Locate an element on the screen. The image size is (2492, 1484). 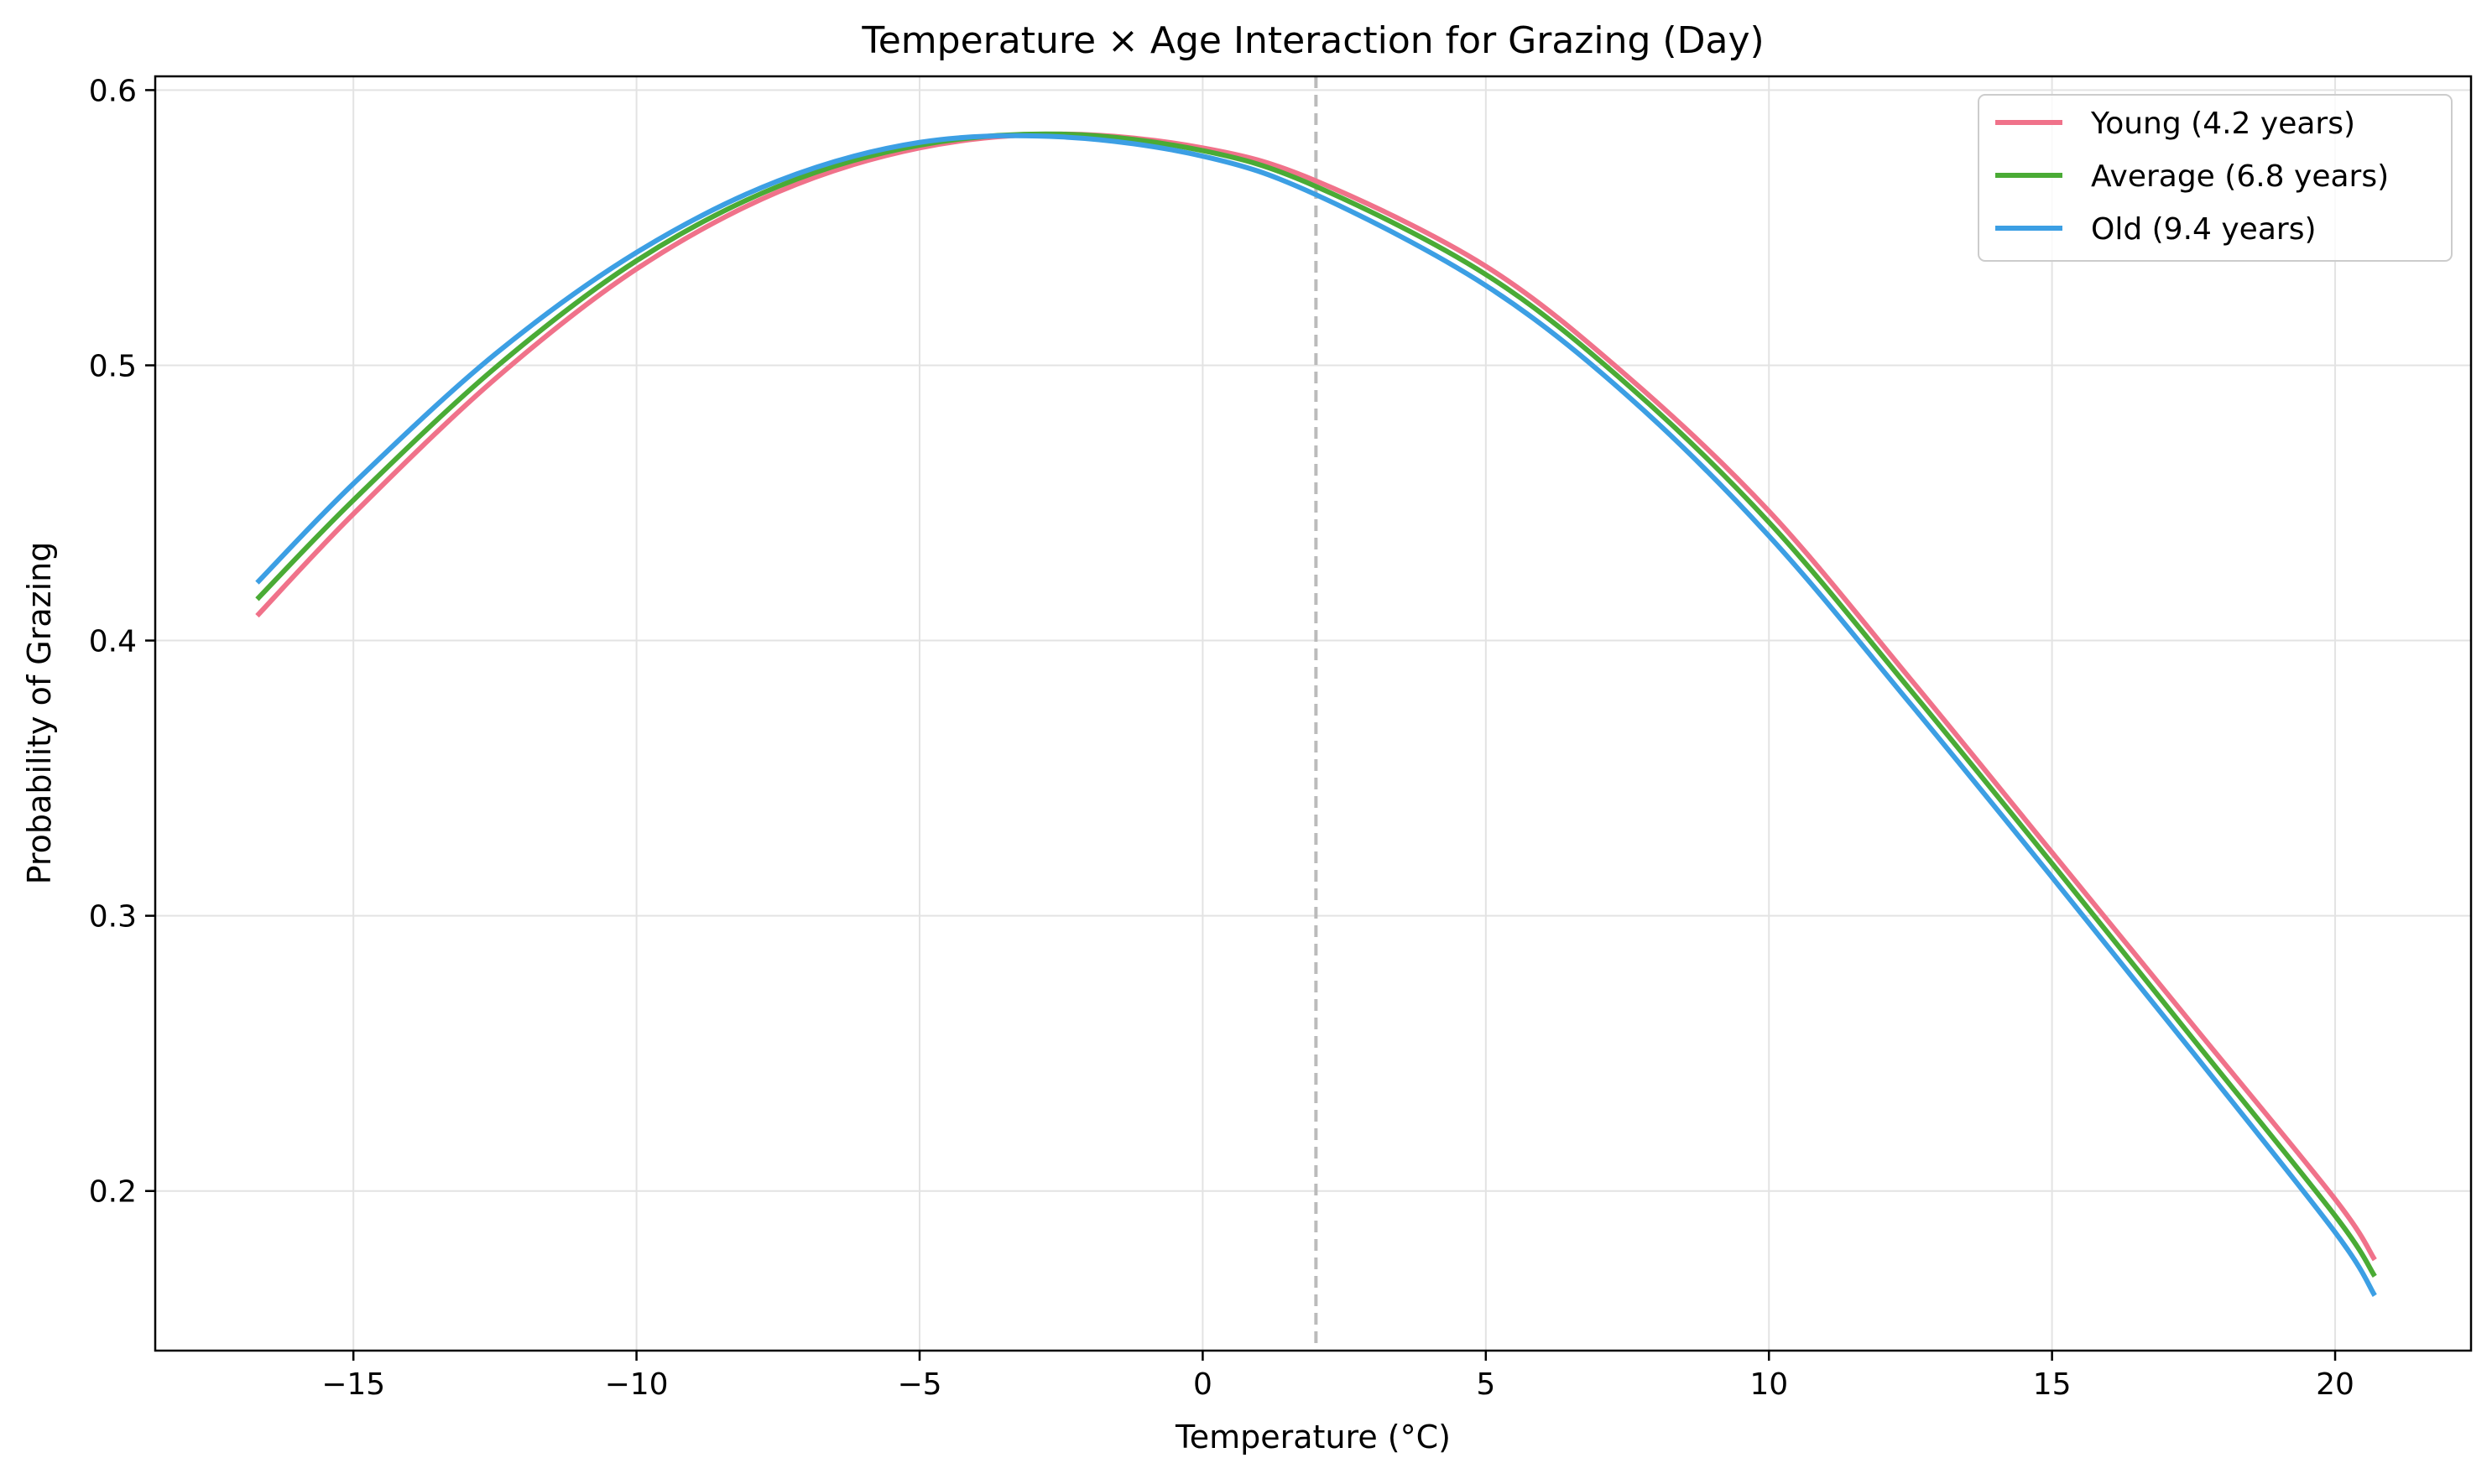
x-tick-label: 10 is located at coordinates (1768, 1384).